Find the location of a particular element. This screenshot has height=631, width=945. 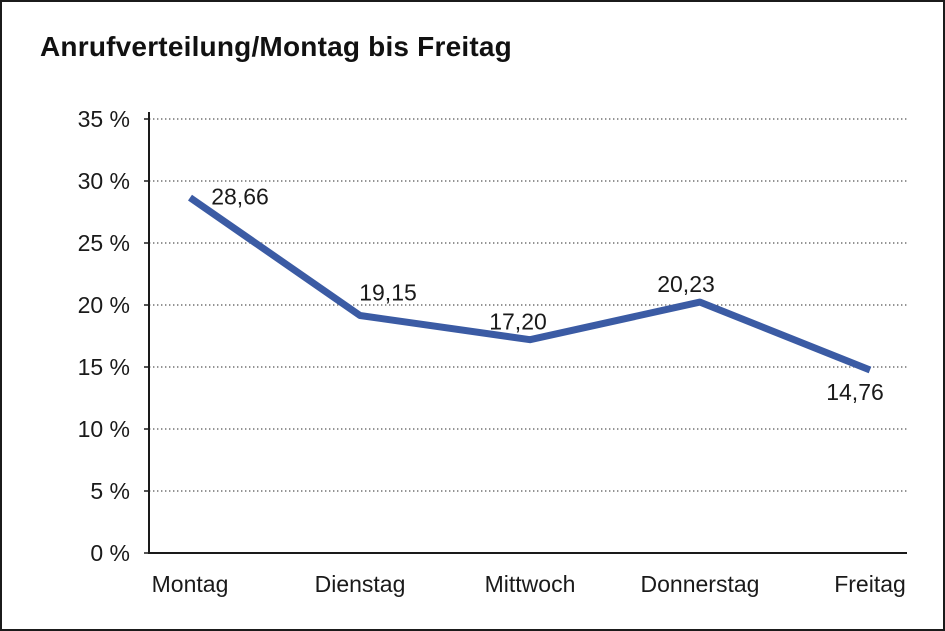

y-axis-tick-label: 10 % is located at coordinates (104, 429).